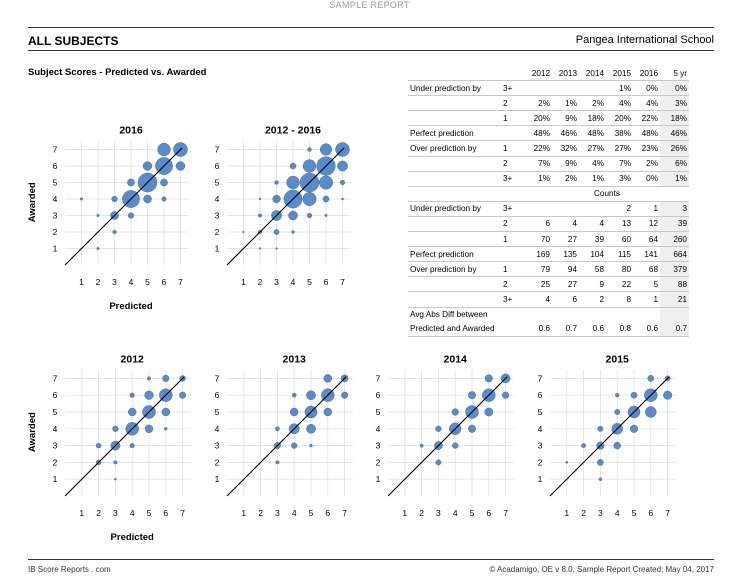  What do you see at coordinates (131, 131) in the screenshot?
I see `chart-title: 2016` at bounding box center [131, 131].